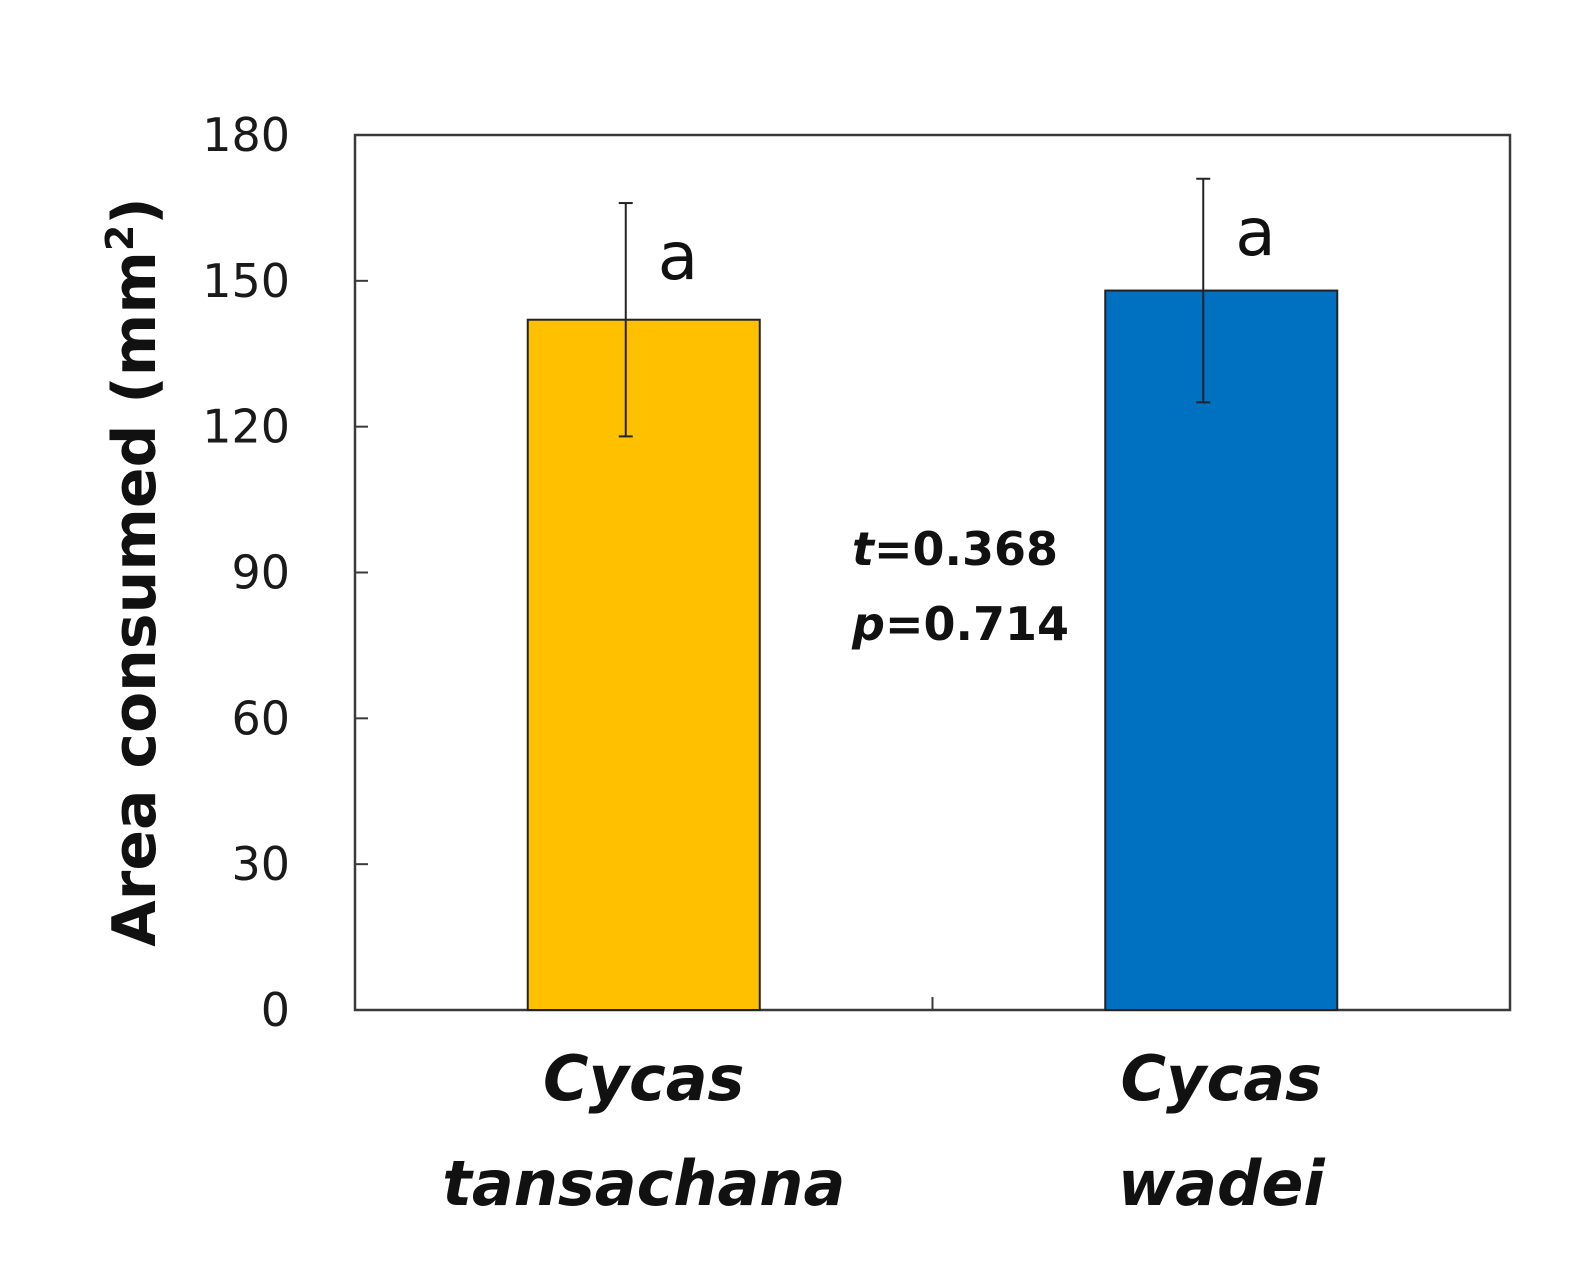  What do you see at coordinates (260, 864) in the screenshot?
I see `y-tick-label: 30` at bounding box center [260, 864].